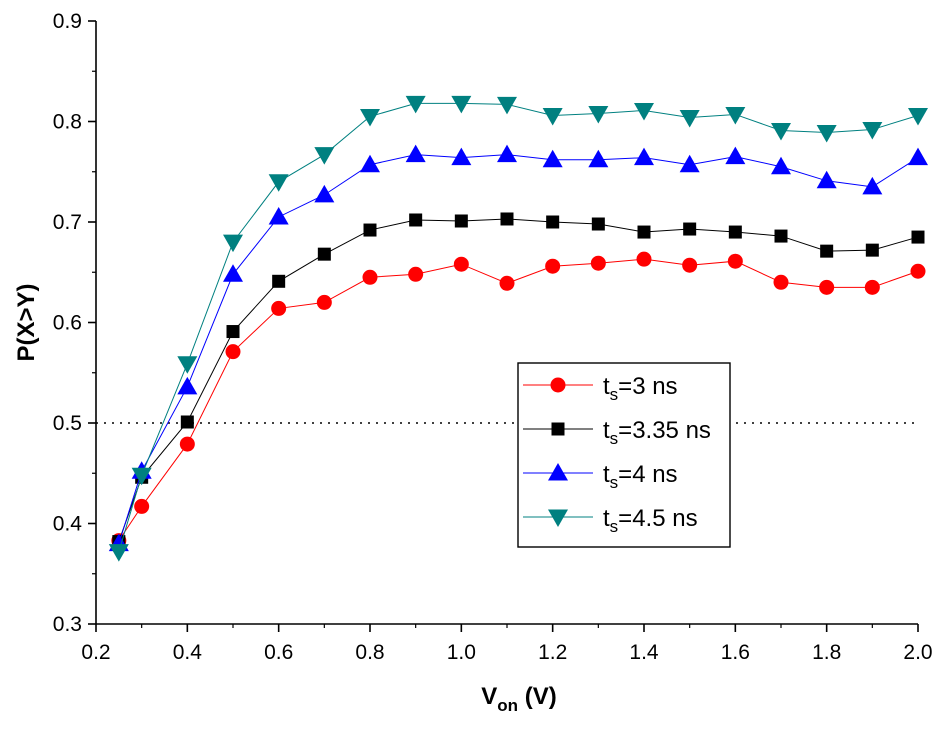  I want to click on y-axis-title: P(X>Y), so click(26, 322).